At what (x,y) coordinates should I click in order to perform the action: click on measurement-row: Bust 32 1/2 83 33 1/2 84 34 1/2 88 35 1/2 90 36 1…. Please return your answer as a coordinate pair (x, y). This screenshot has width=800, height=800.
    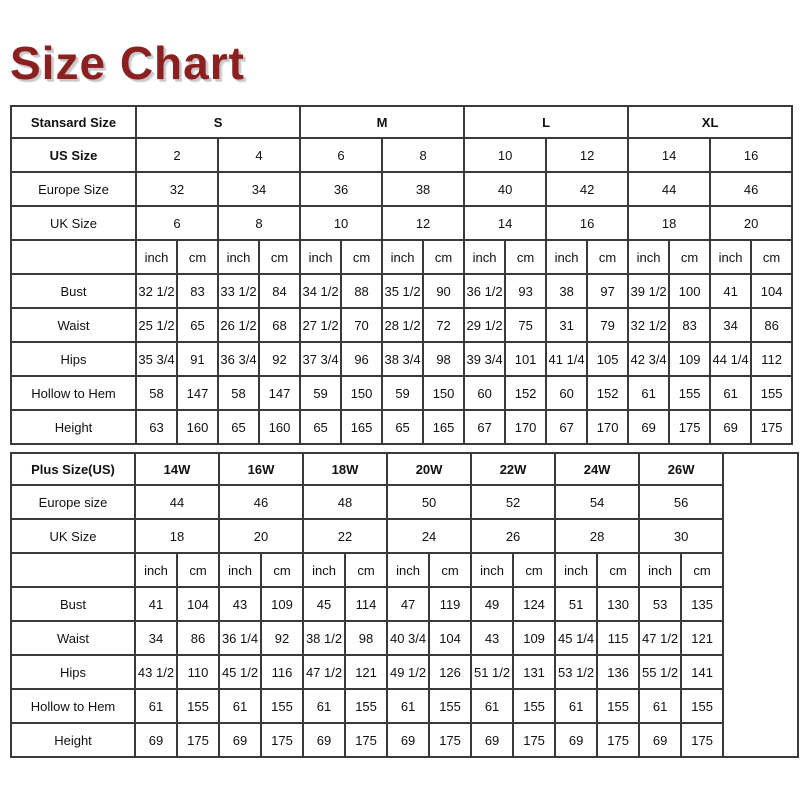
    Looking at the image, I should click on (402, 291).